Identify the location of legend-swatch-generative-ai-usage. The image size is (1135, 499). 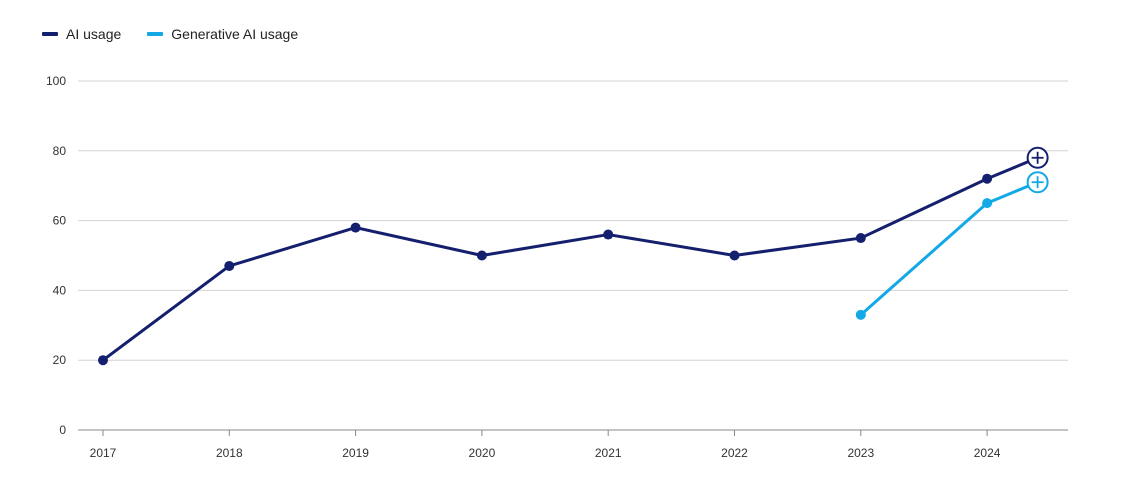
(155, 34).